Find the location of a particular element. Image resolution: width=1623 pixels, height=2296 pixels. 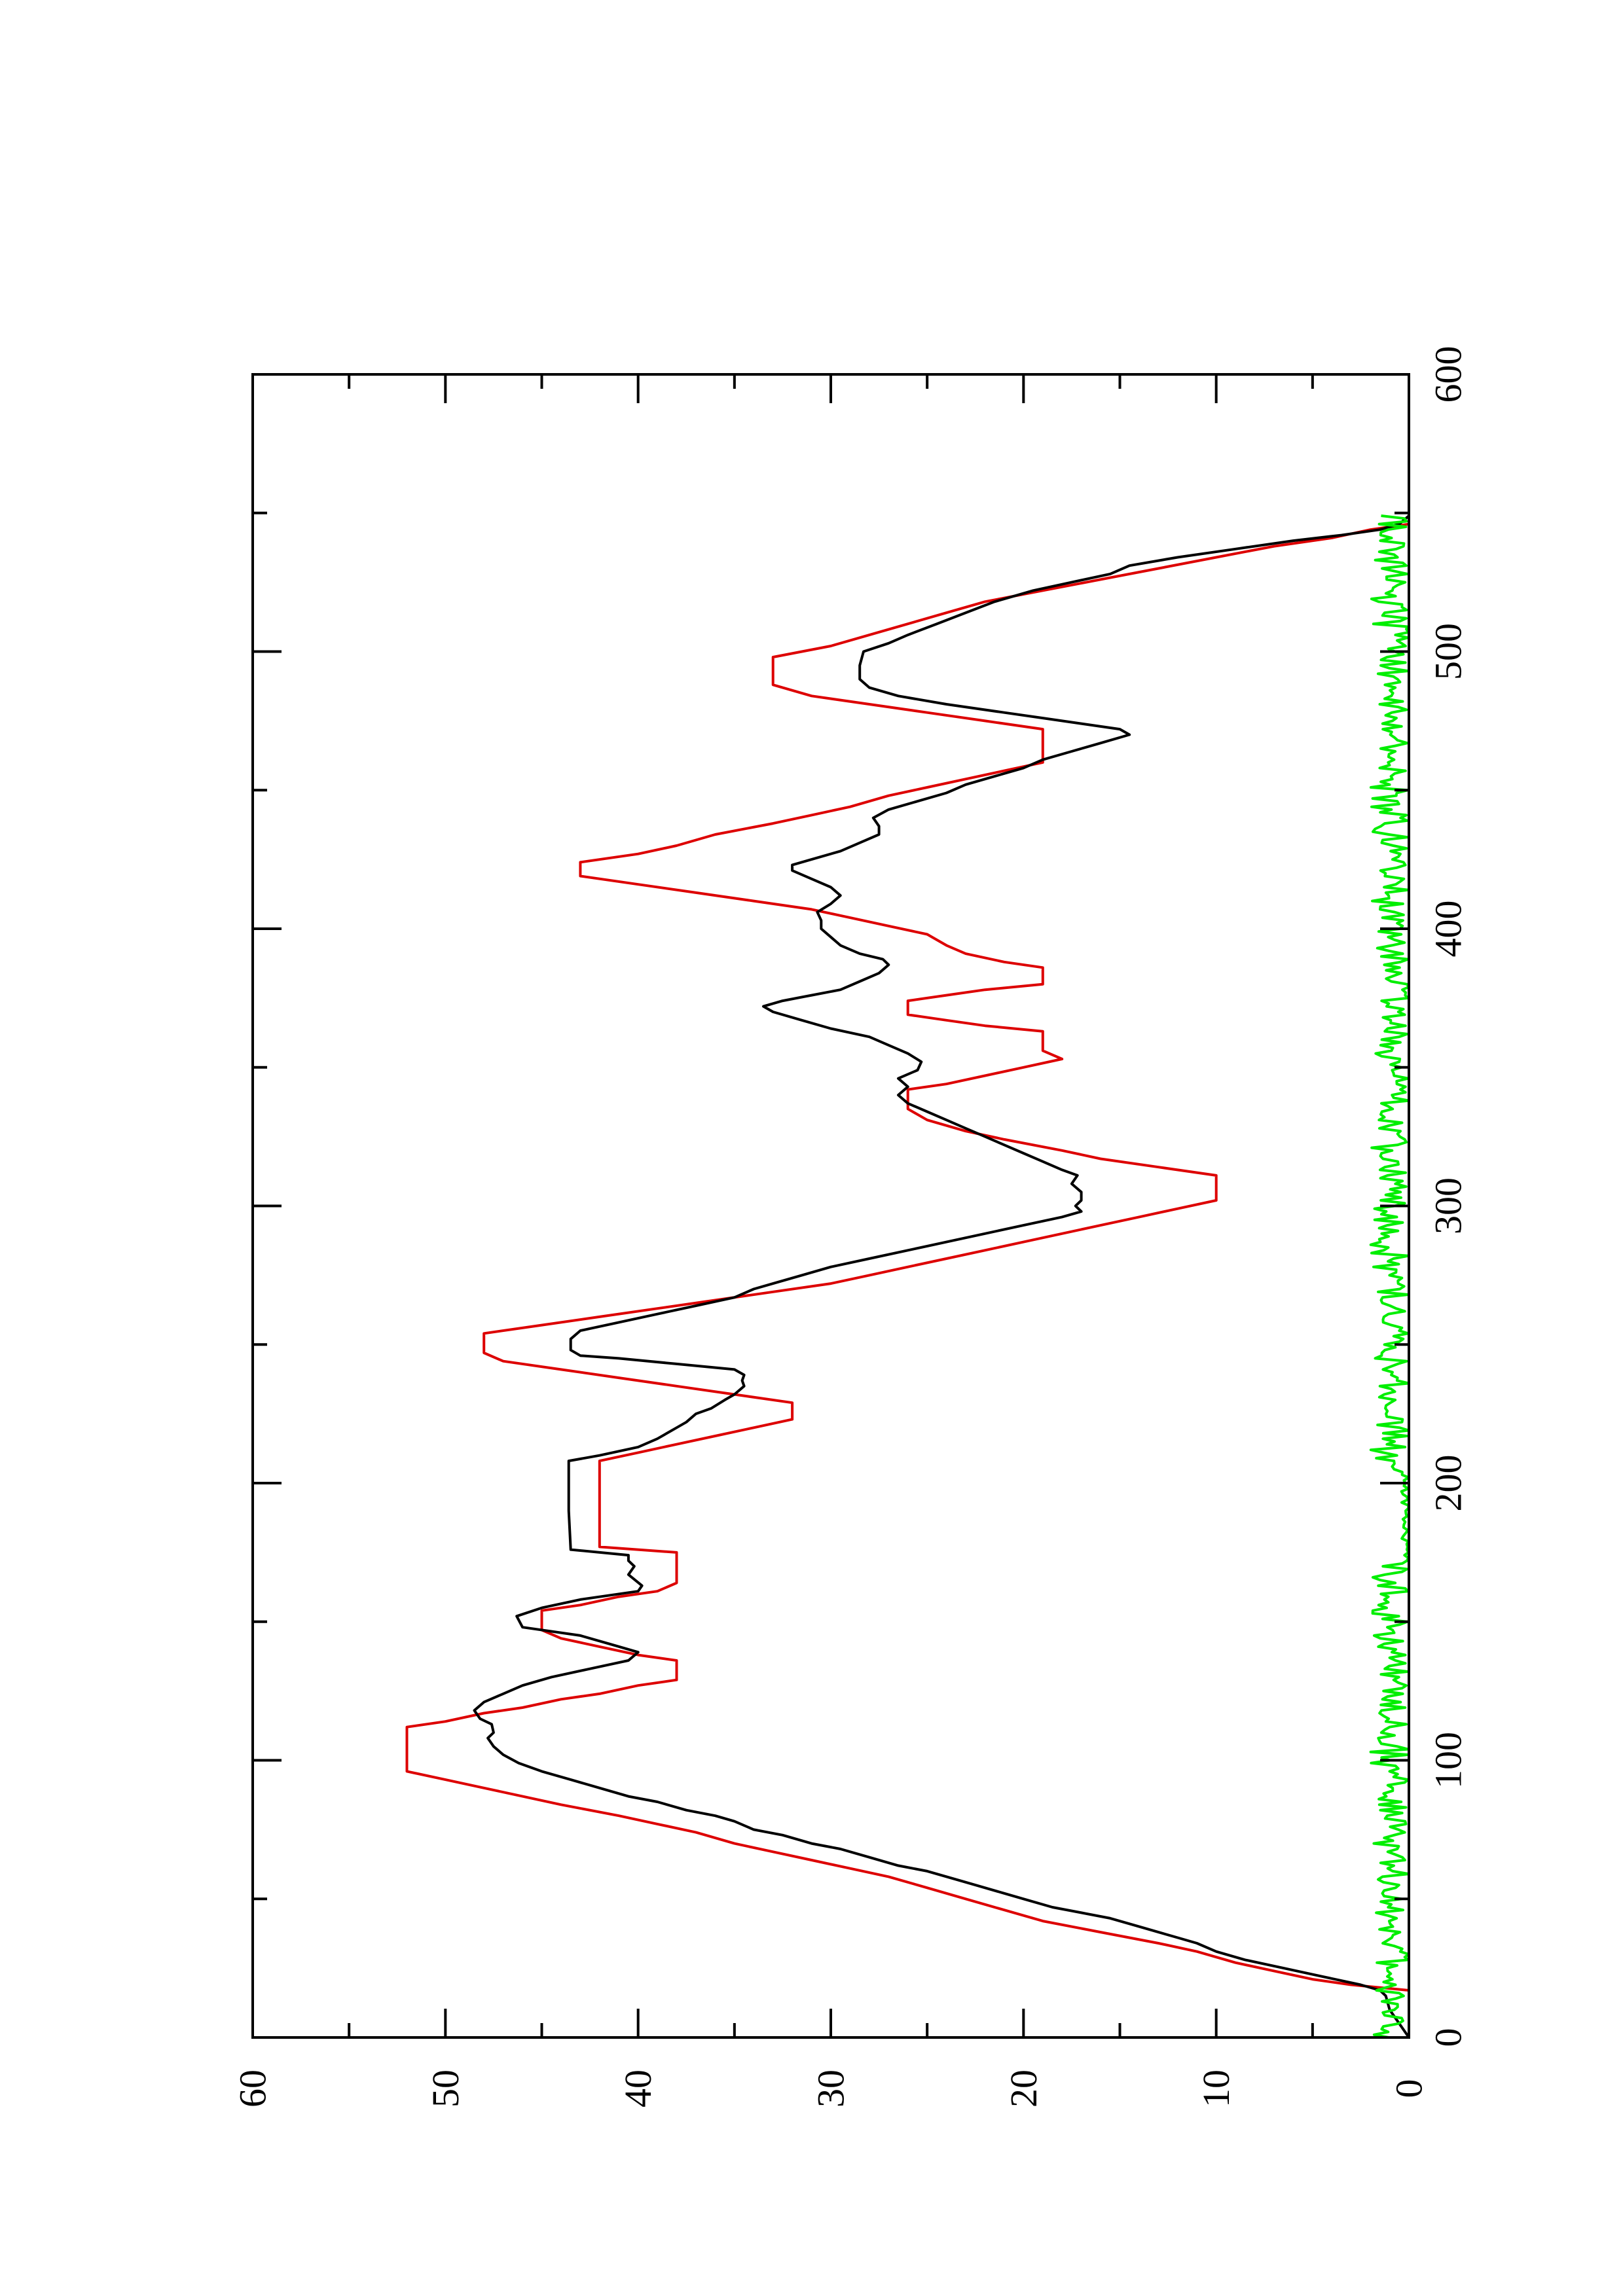

x-tick-label: 600 is located at coordinates (1448, 374).